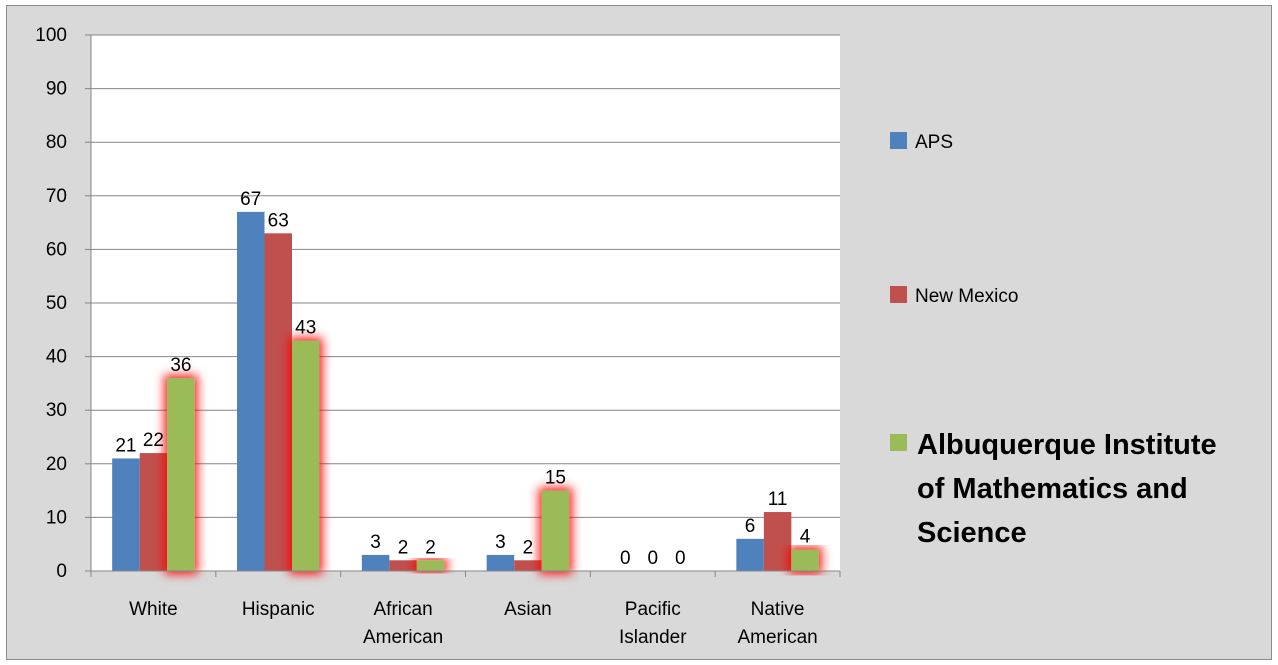 The width and height of the screenshot is (1278, 665). Describe the element at coordinates (56, 303) in the screenshot. I see `y-tick-label: 50` at that location.